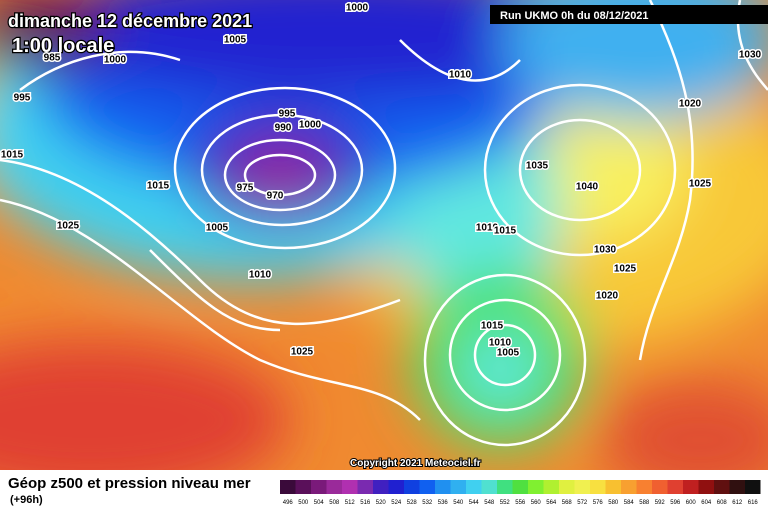  What do you see at coordinates (415, 463) in the screenshot?
I see `copyright: Copyright 2021 Meteociel.fr` at bounding box center [415, 463].